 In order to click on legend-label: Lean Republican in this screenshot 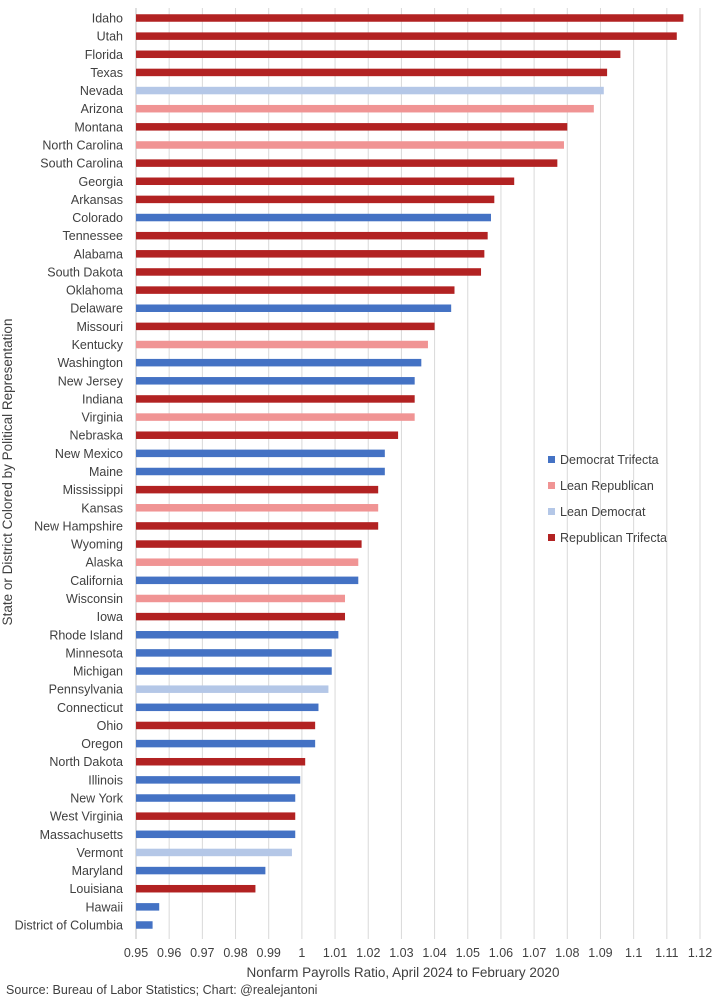, I will do `click(607, 486)`.